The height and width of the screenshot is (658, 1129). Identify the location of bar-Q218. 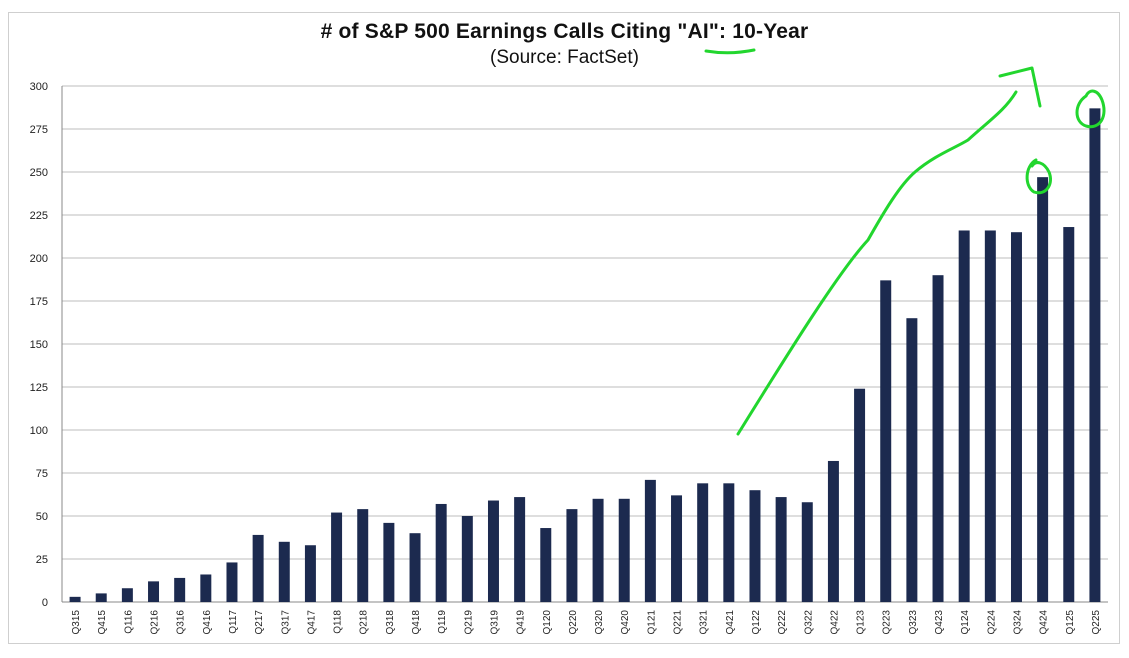
(363, 555).